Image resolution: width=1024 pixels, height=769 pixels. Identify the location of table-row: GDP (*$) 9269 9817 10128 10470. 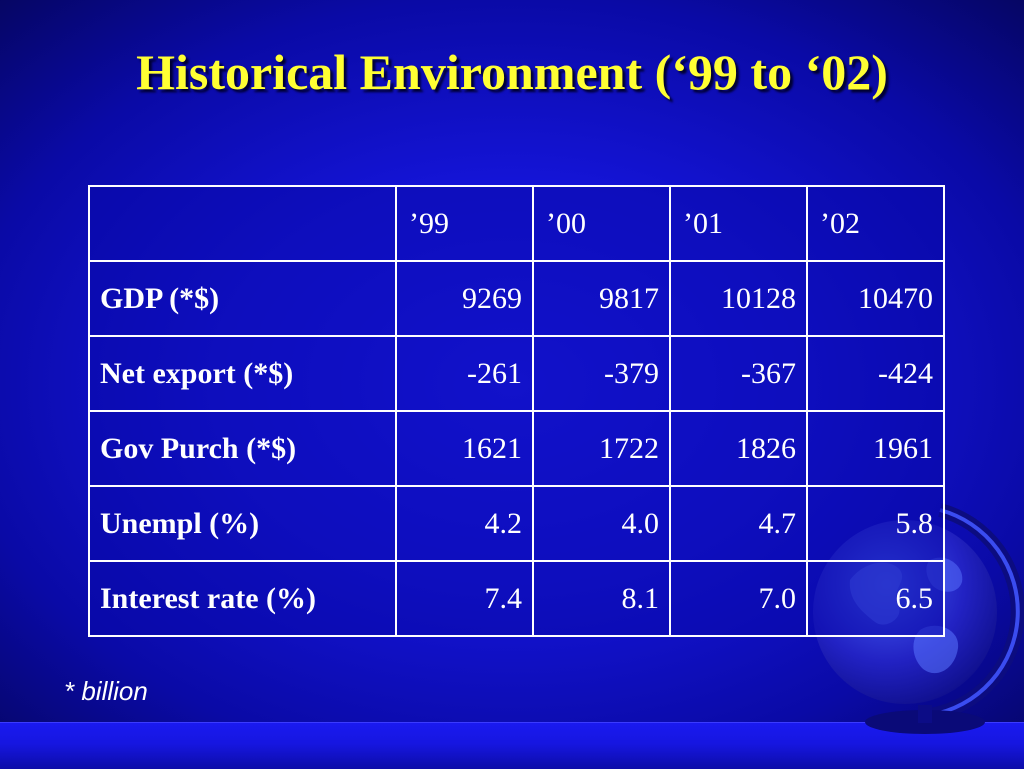
(516, 298).